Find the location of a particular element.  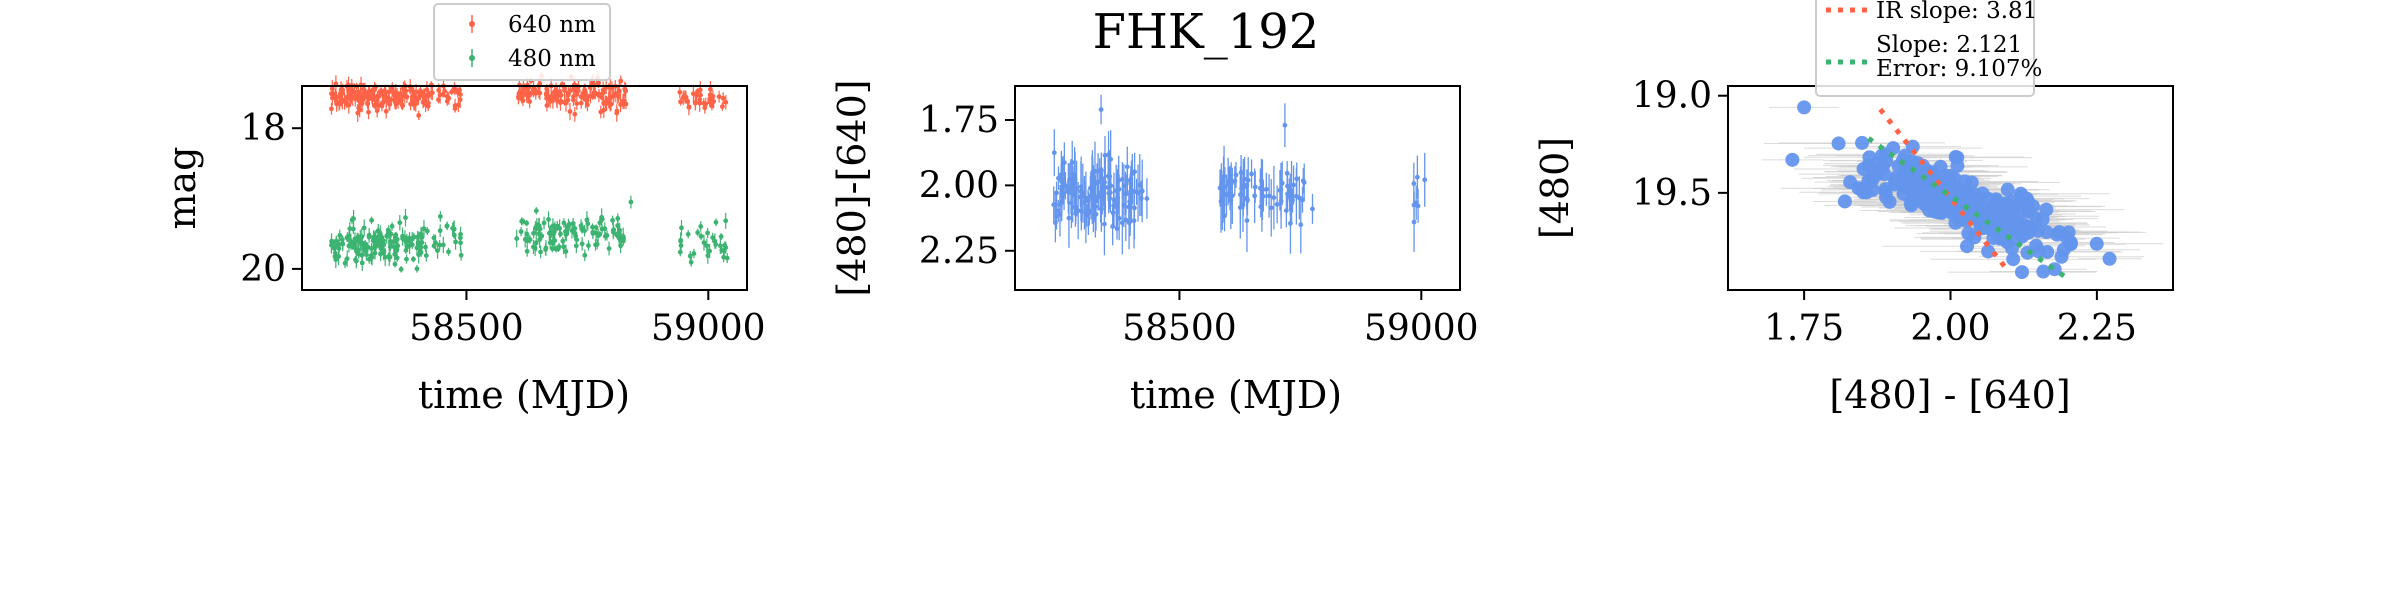

legend-fit-line-0: Slope: 2.121 is located at coordinates (1949, 45).